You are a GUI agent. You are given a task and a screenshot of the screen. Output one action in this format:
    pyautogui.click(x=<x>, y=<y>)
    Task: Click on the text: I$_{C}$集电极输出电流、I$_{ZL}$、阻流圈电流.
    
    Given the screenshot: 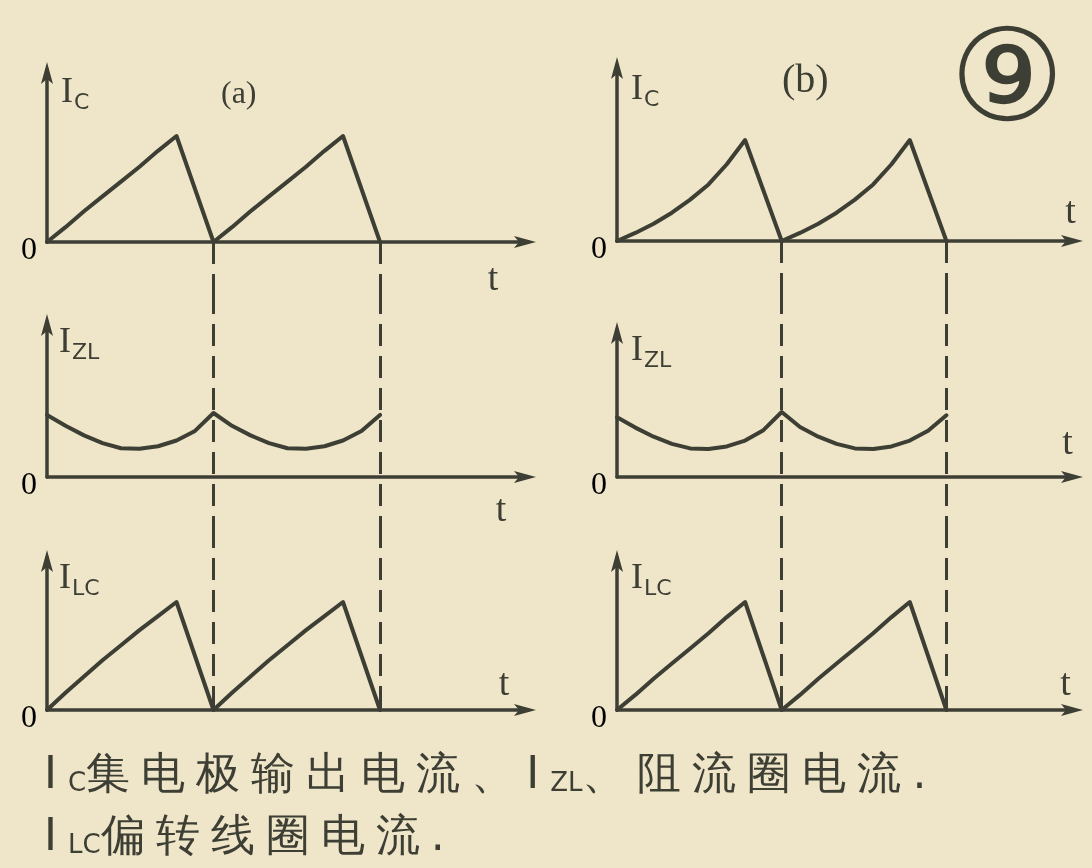 What is the action you would take?
    pyautogui.click(x=491, y=772)
    